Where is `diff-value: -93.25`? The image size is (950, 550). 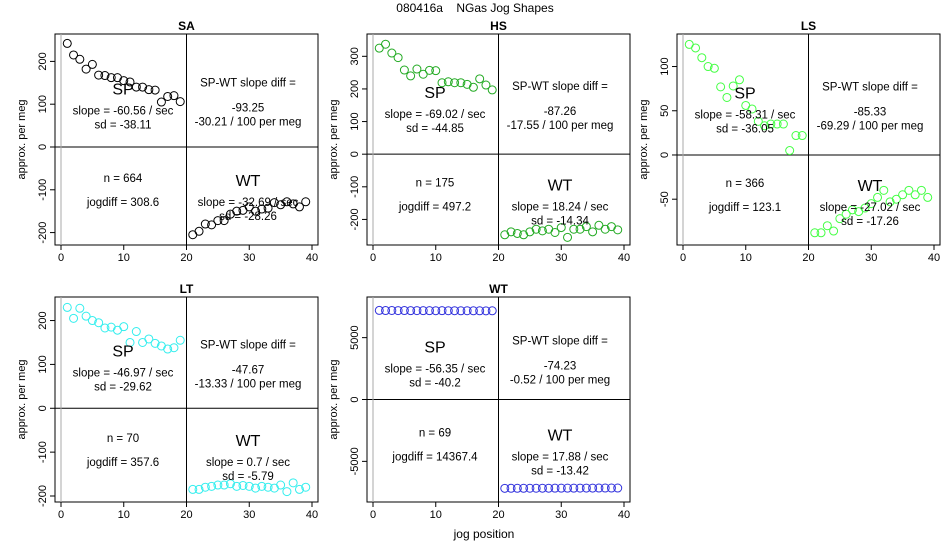
diff-value: -93.25 is located at coordinates (248, 108).